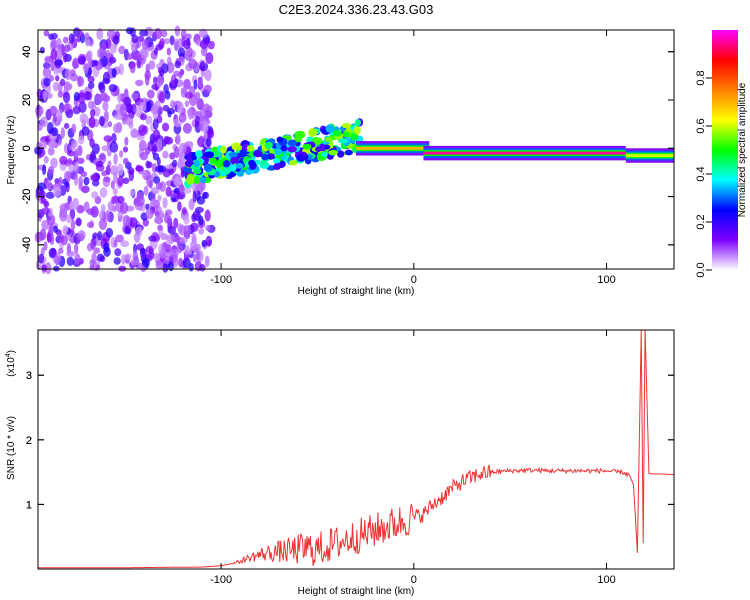 This screenshot has height=600, width=750. Describe the element at coordinates (27, 52) in the screenshot. I see `y-tick-label: 40` at that location.